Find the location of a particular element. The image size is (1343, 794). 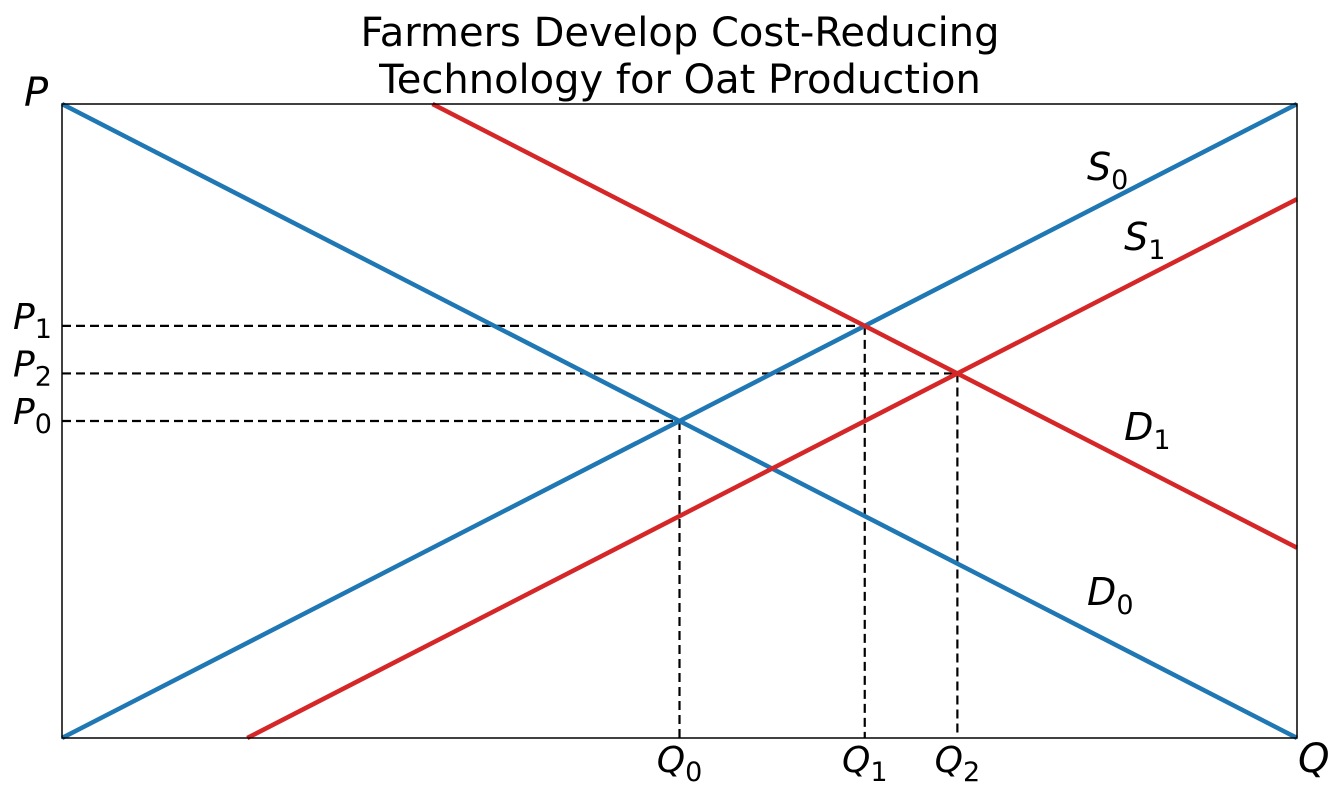

curve-label-s0: S0 is located at coordinates (1107, 170).